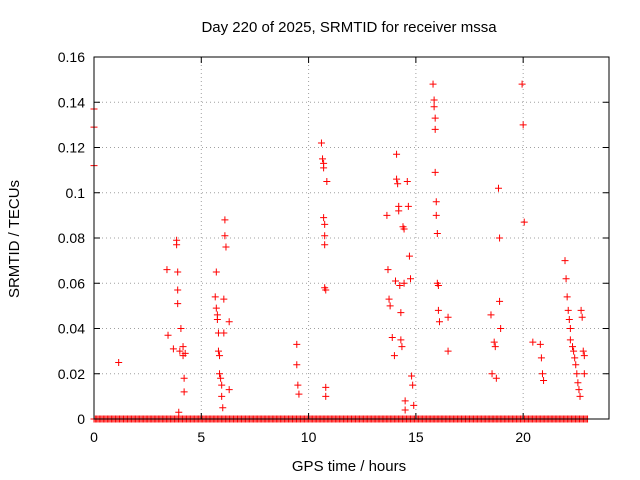  Describe the element at coordinates (71, 148) in the screenshot. I see `y-tick-label: 0.12` at that location.